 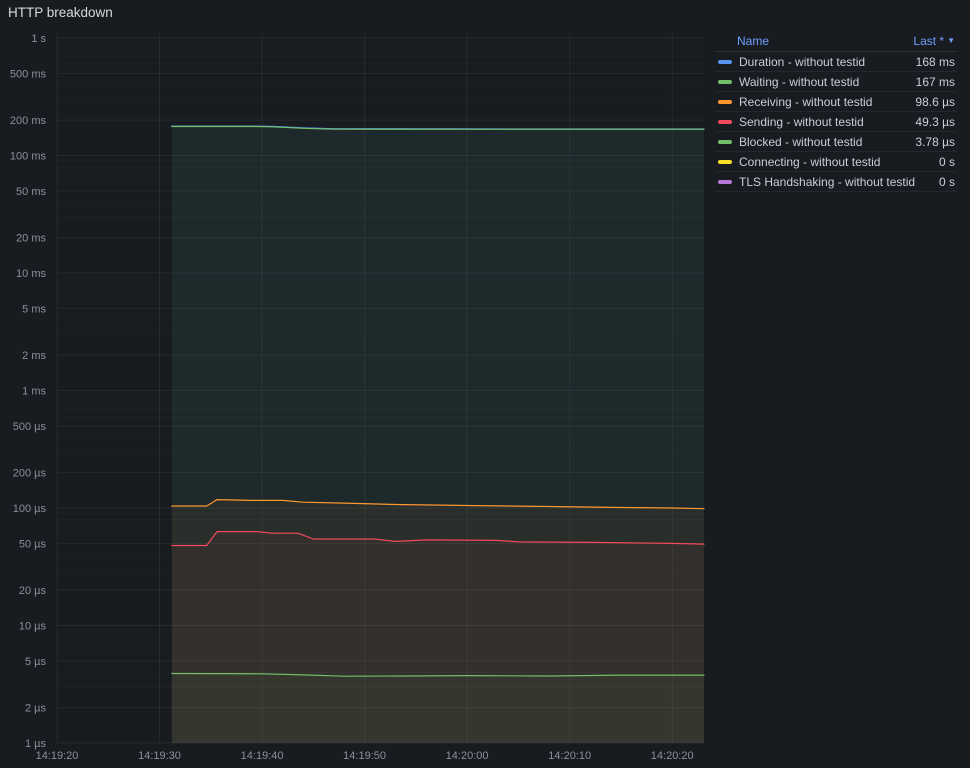 I want to click on y-axis-label: 20 µs, so click(x=33, y=591).